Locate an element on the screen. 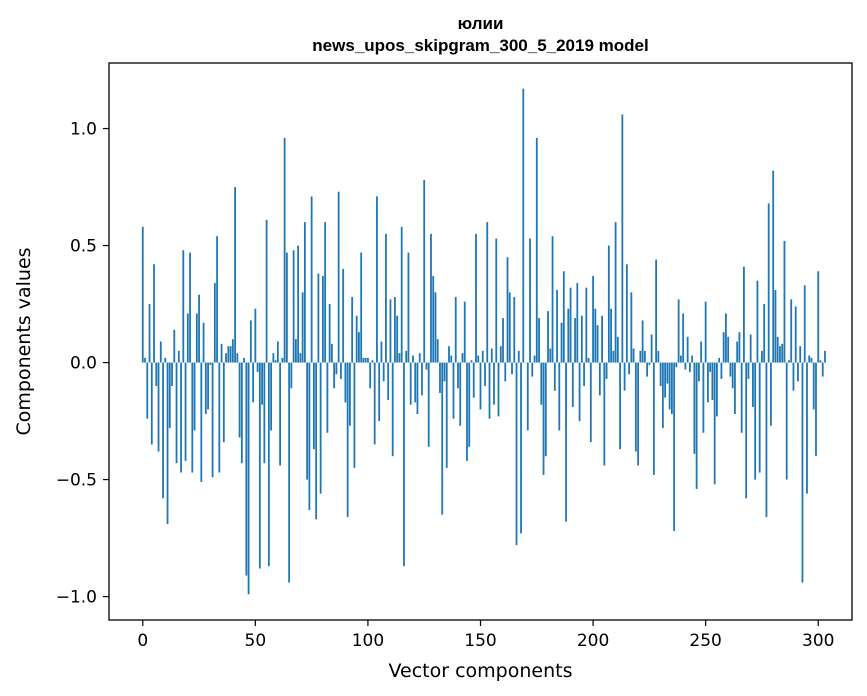 The height and width of the screenshot is (696, 867). chart-title: юлии is located at coordinates (481, 23).